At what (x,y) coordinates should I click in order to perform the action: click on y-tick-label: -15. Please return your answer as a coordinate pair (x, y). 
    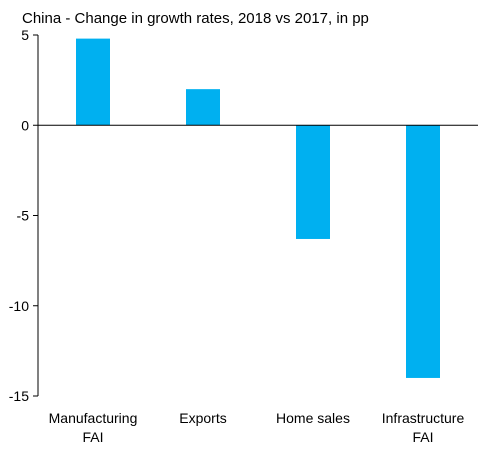
    Looking at the image, I should click on (19, 396).